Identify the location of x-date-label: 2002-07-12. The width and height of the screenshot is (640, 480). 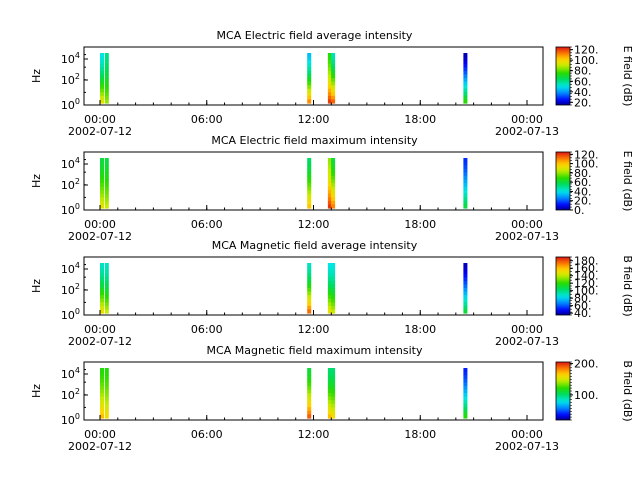
(100, 131).